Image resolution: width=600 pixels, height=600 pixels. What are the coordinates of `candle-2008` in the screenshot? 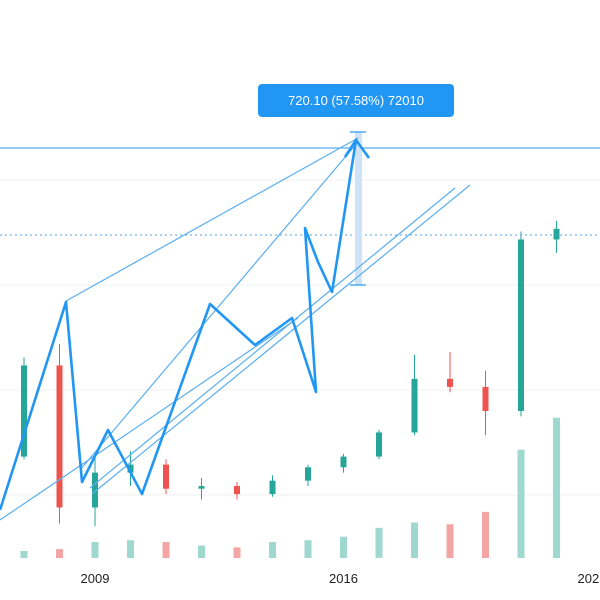 It's located at (59, 436).